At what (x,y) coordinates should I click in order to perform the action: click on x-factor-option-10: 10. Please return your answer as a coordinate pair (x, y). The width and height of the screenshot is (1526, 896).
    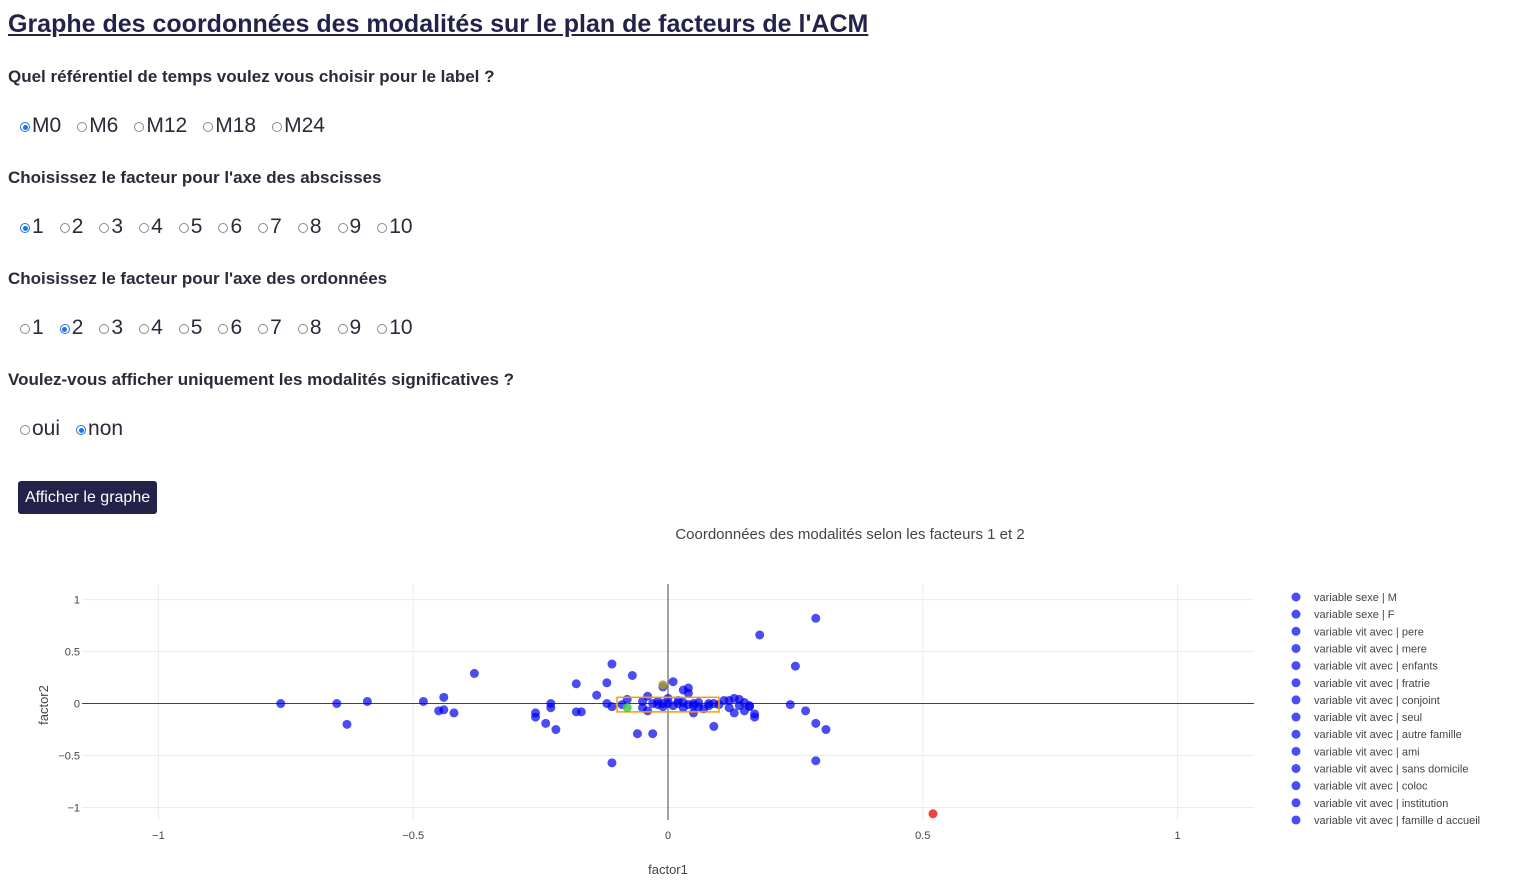
    Looking at the image, I should click on (395, 227).